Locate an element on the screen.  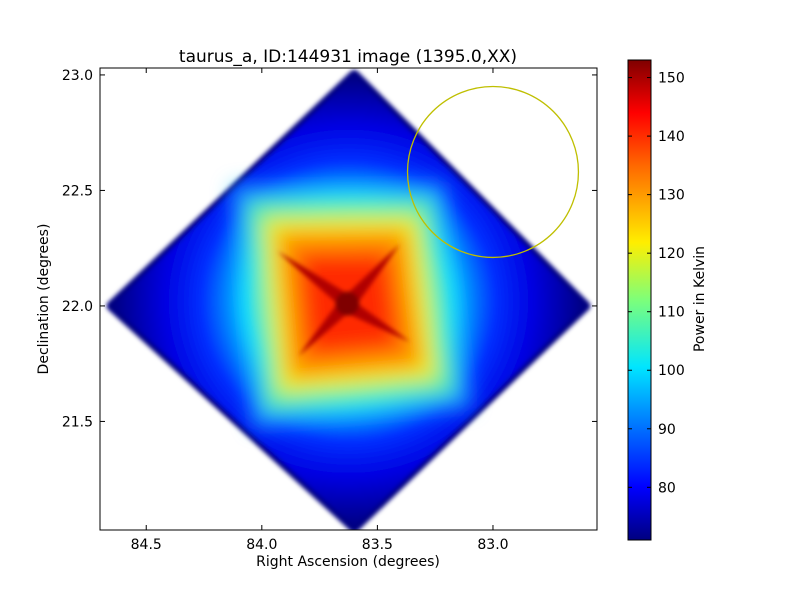
x-axis-label: Right Ascension (degrees) is located at coordinates (348, 562).